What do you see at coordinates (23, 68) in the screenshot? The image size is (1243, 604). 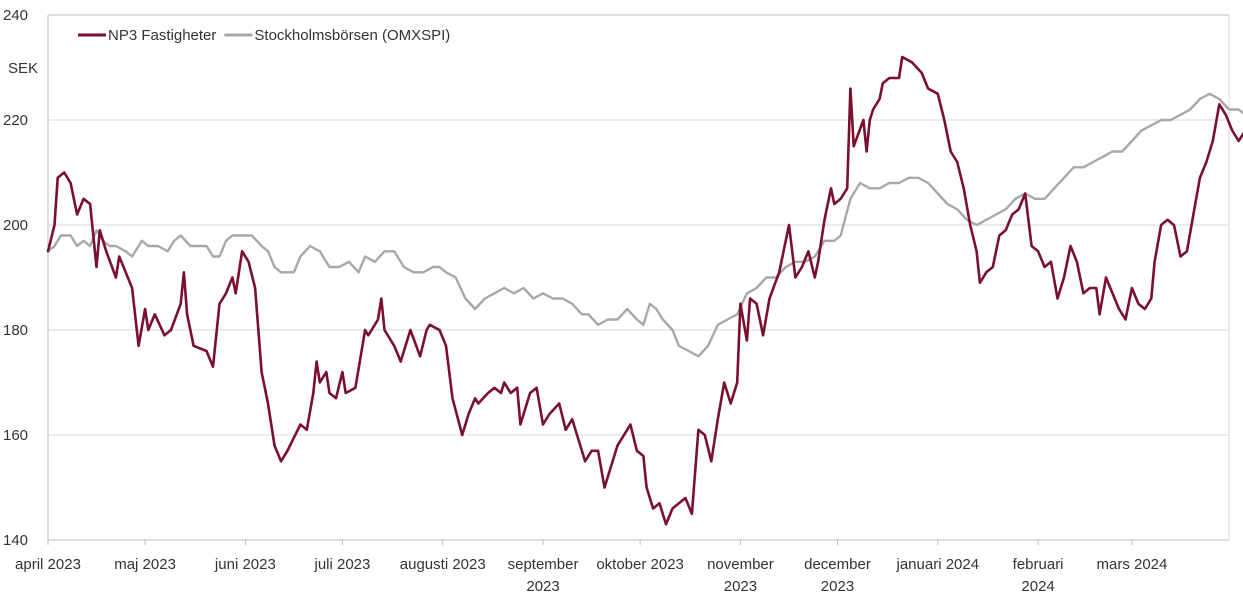 I see `y-axis-unit-label: SEK` at bounding box center [23, 68].